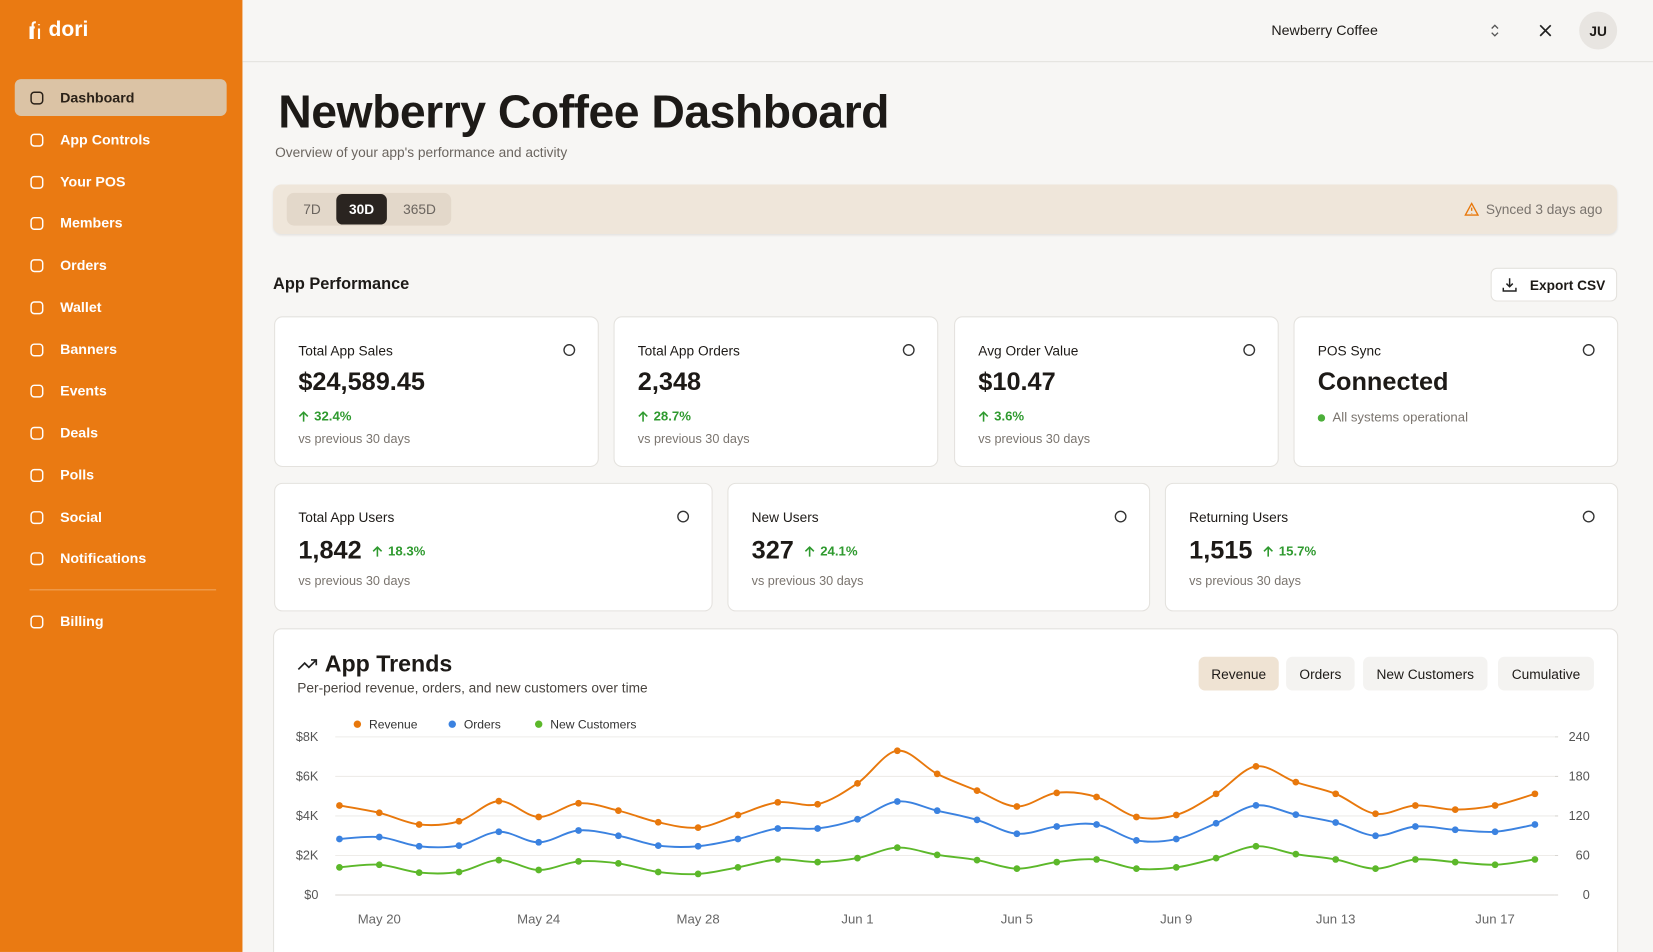  Describe the element at coordinates (698, 918) in the screenshot. I see `x-tick-label: May 28` at that location.